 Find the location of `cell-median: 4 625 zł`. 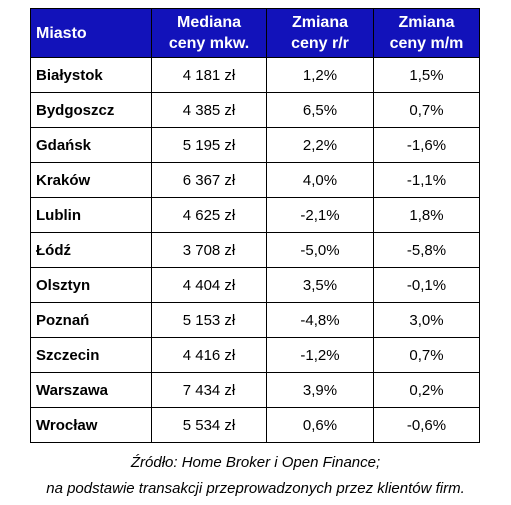

cell-median: 4 625 zł is located at coordinates (209, 215).